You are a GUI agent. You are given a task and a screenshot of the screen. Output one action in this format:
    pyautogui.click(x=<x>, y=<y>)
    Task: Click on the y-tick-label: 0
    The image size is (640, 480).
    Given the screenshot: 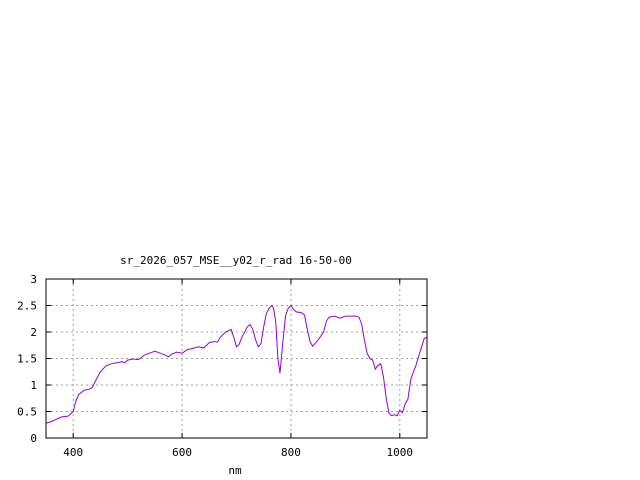 What is the action you would take?
    pyautogui.click(x=33, y=438)
    